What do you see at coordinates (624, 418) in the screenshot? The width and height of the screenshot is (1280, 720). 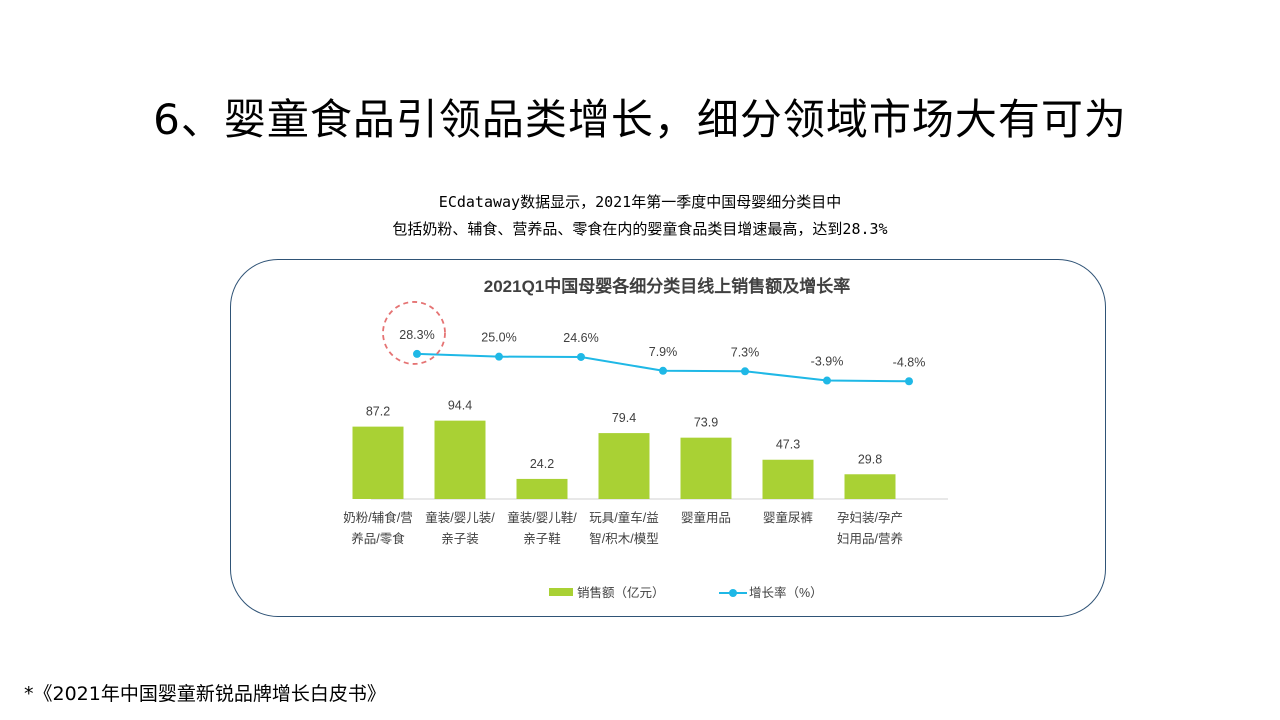 I see `bar-value-label: 79.4` at bounding box center [624, 418].